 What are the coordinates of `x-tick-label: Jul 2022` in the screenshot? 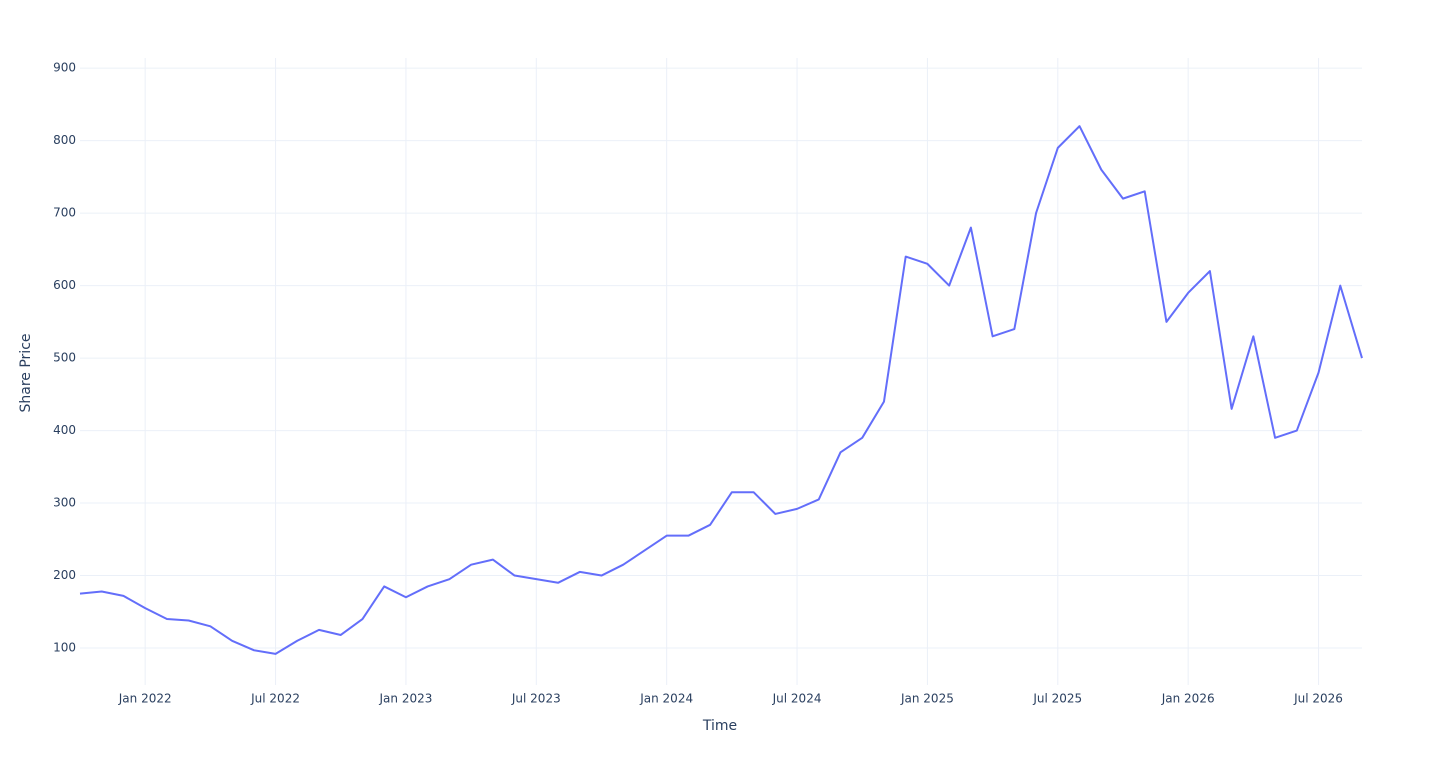 It's located at (275, 699).